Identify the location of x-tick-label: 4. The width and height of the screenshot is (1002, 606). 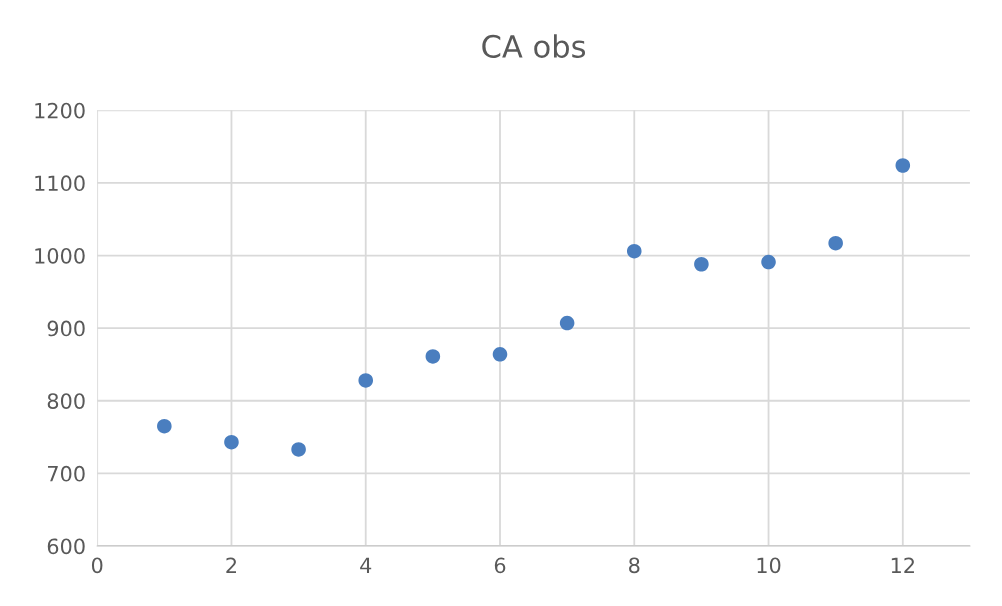
(366, 565).